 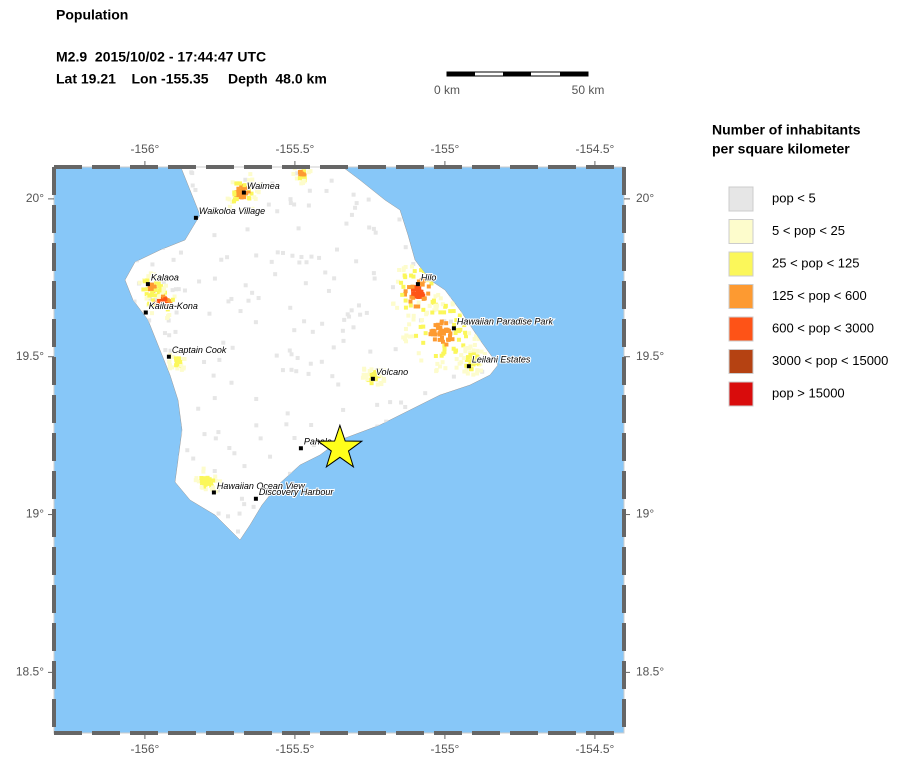 What do you see at coordinates (815, 262) in the screenshot?
I see `legend-label: 25 < pop < 125` at bounding box center [815, 262].